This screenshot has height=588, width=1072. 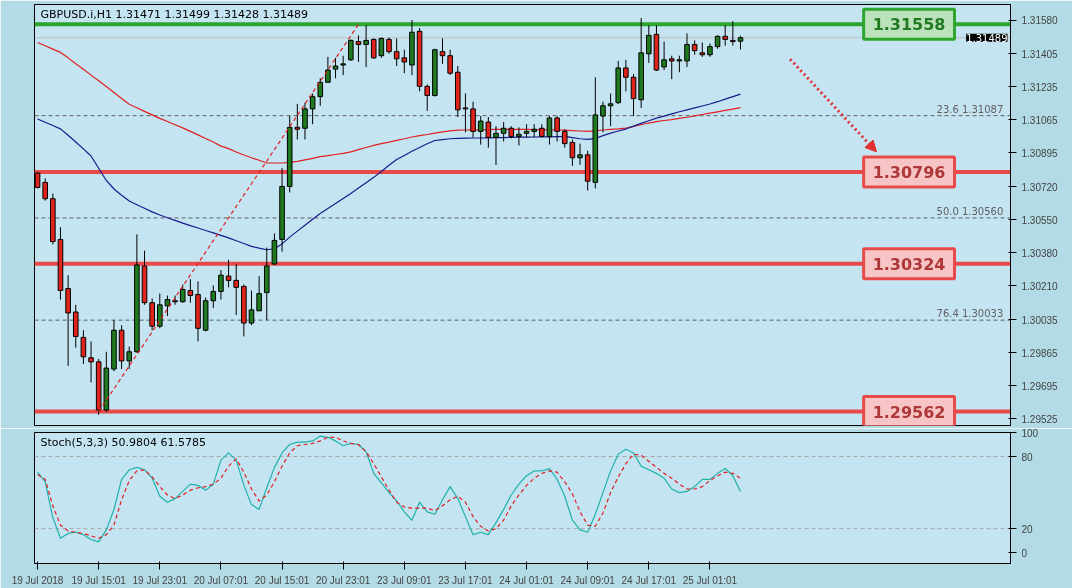 I want to click on y-tick-label: 80, so click(x=1027, y=457).